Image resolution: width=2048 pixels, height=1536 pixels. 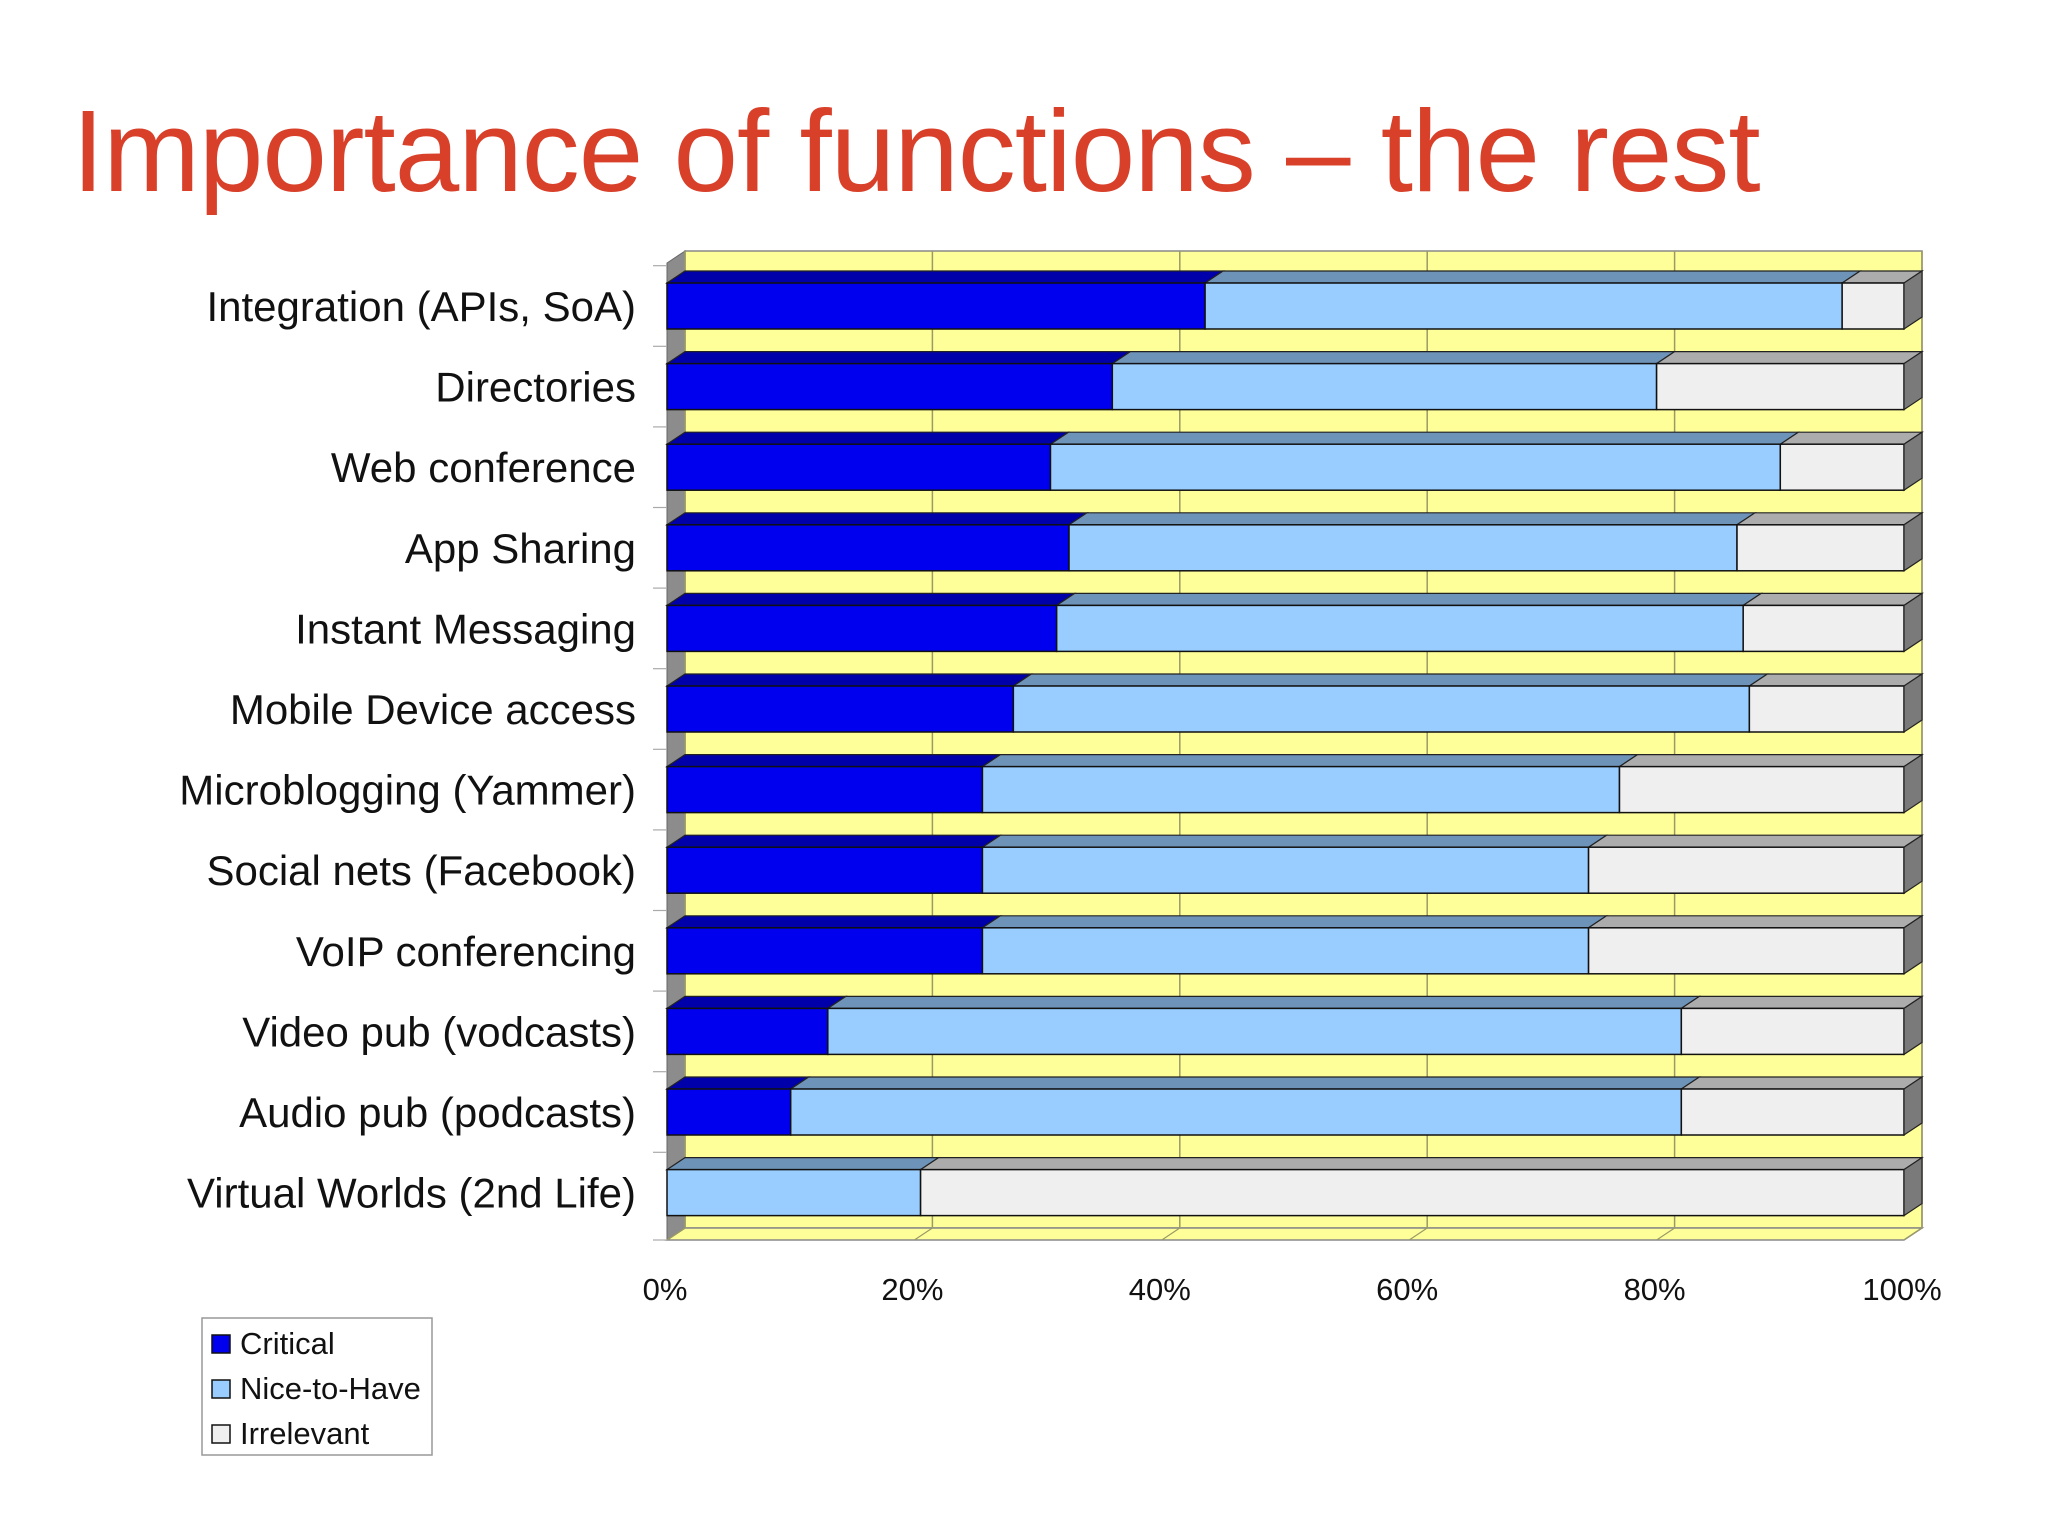 What do you see at coordinates (421, 306) in the screenshot?
I see `category-label: Integration (APIs, SoA)` at bounding box center [421, 306].